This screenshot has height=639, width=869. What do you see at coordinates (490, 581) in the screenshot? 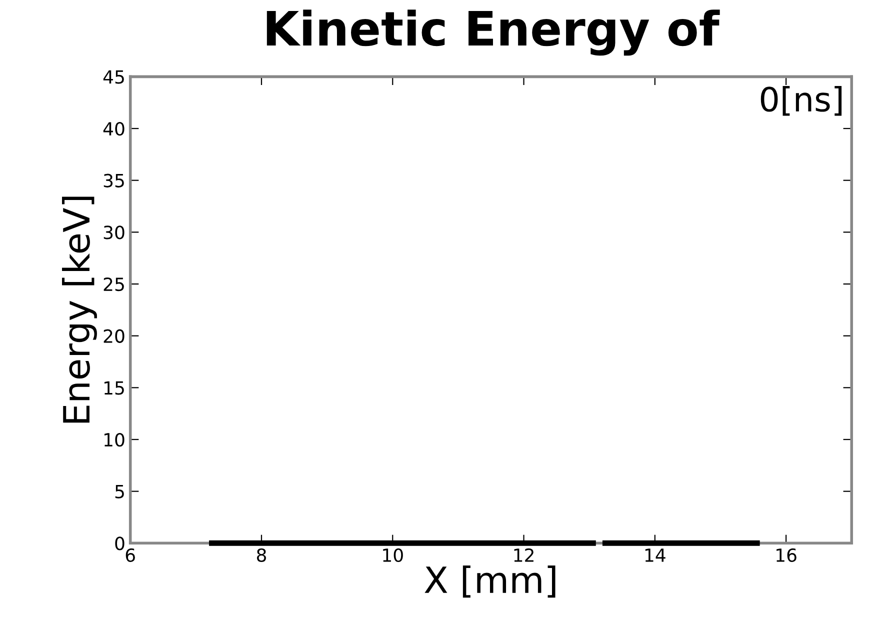
I see `x-axis-title: X [mm]` at bounding box center [490, 581].